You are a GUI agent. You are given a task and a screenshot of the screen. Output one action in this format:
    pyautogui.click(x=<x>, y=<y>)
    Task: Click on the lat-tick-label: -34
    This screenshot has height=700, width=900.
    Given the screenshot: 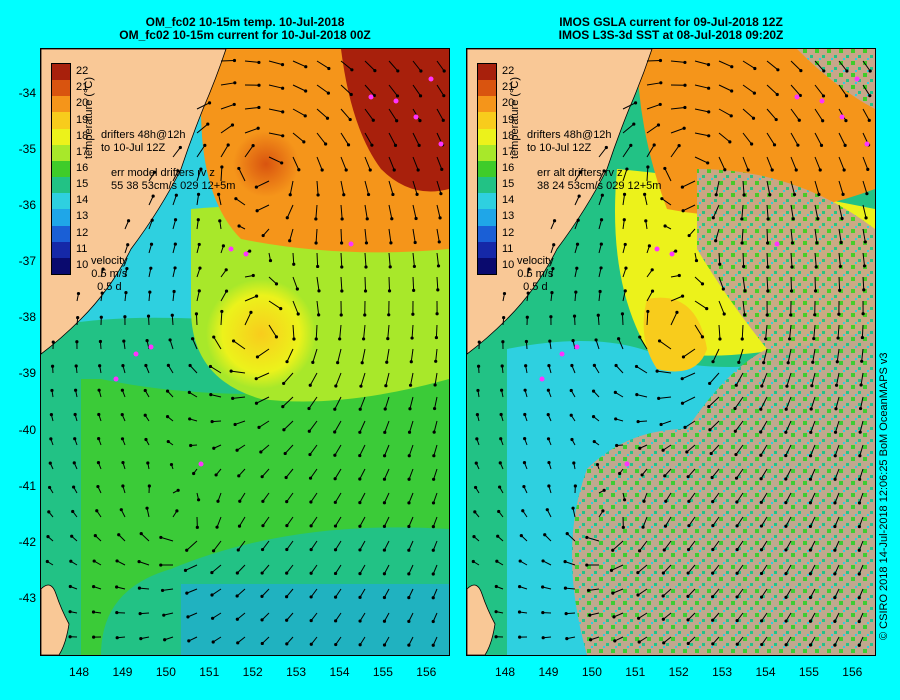 What is the action you would take?
    pyautogui.click(x=27, y=92)
    